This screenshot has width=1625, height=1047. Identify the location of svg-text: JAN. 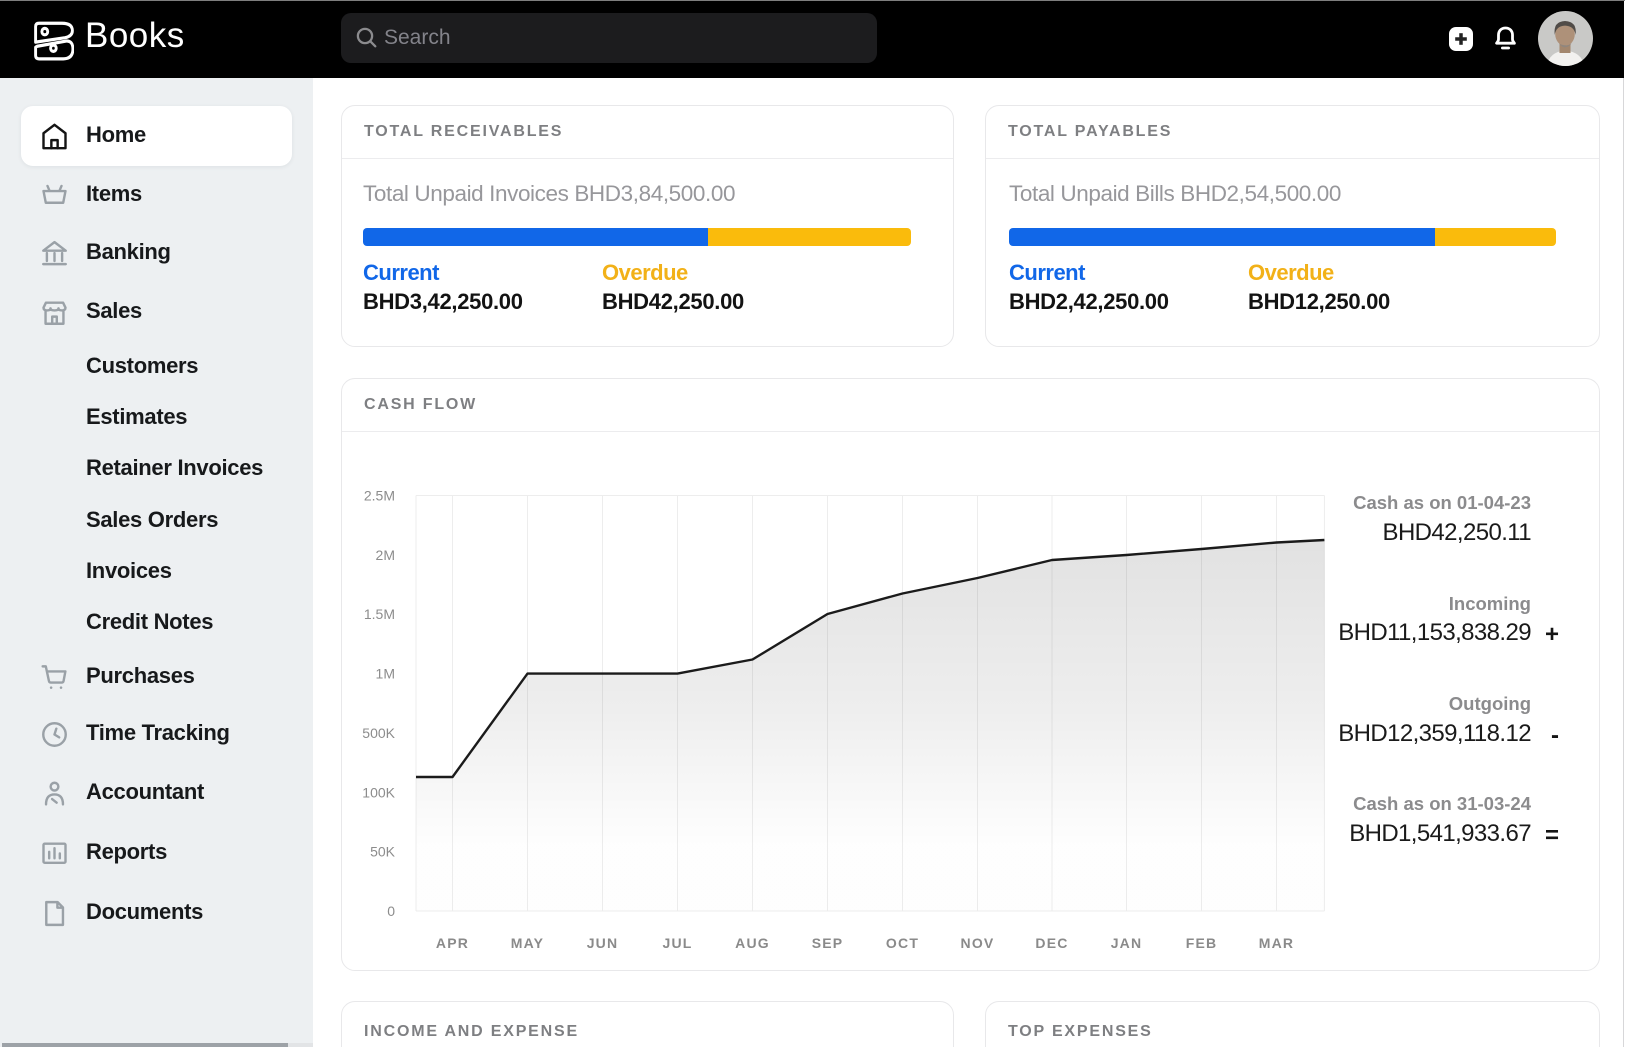
(1127, 943).